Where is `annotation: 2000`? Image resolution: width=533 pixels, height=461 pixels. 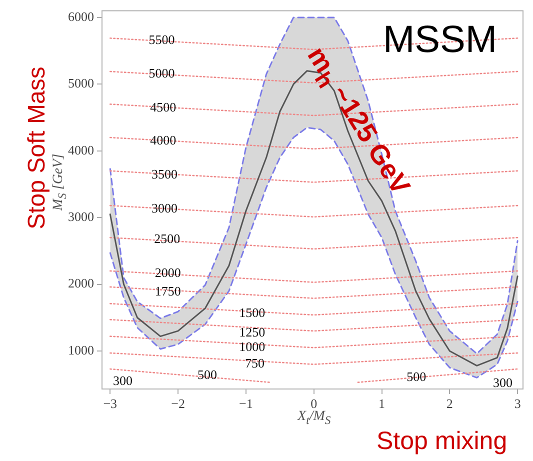 annotation: 2000 is located at coordinates (167, 272).